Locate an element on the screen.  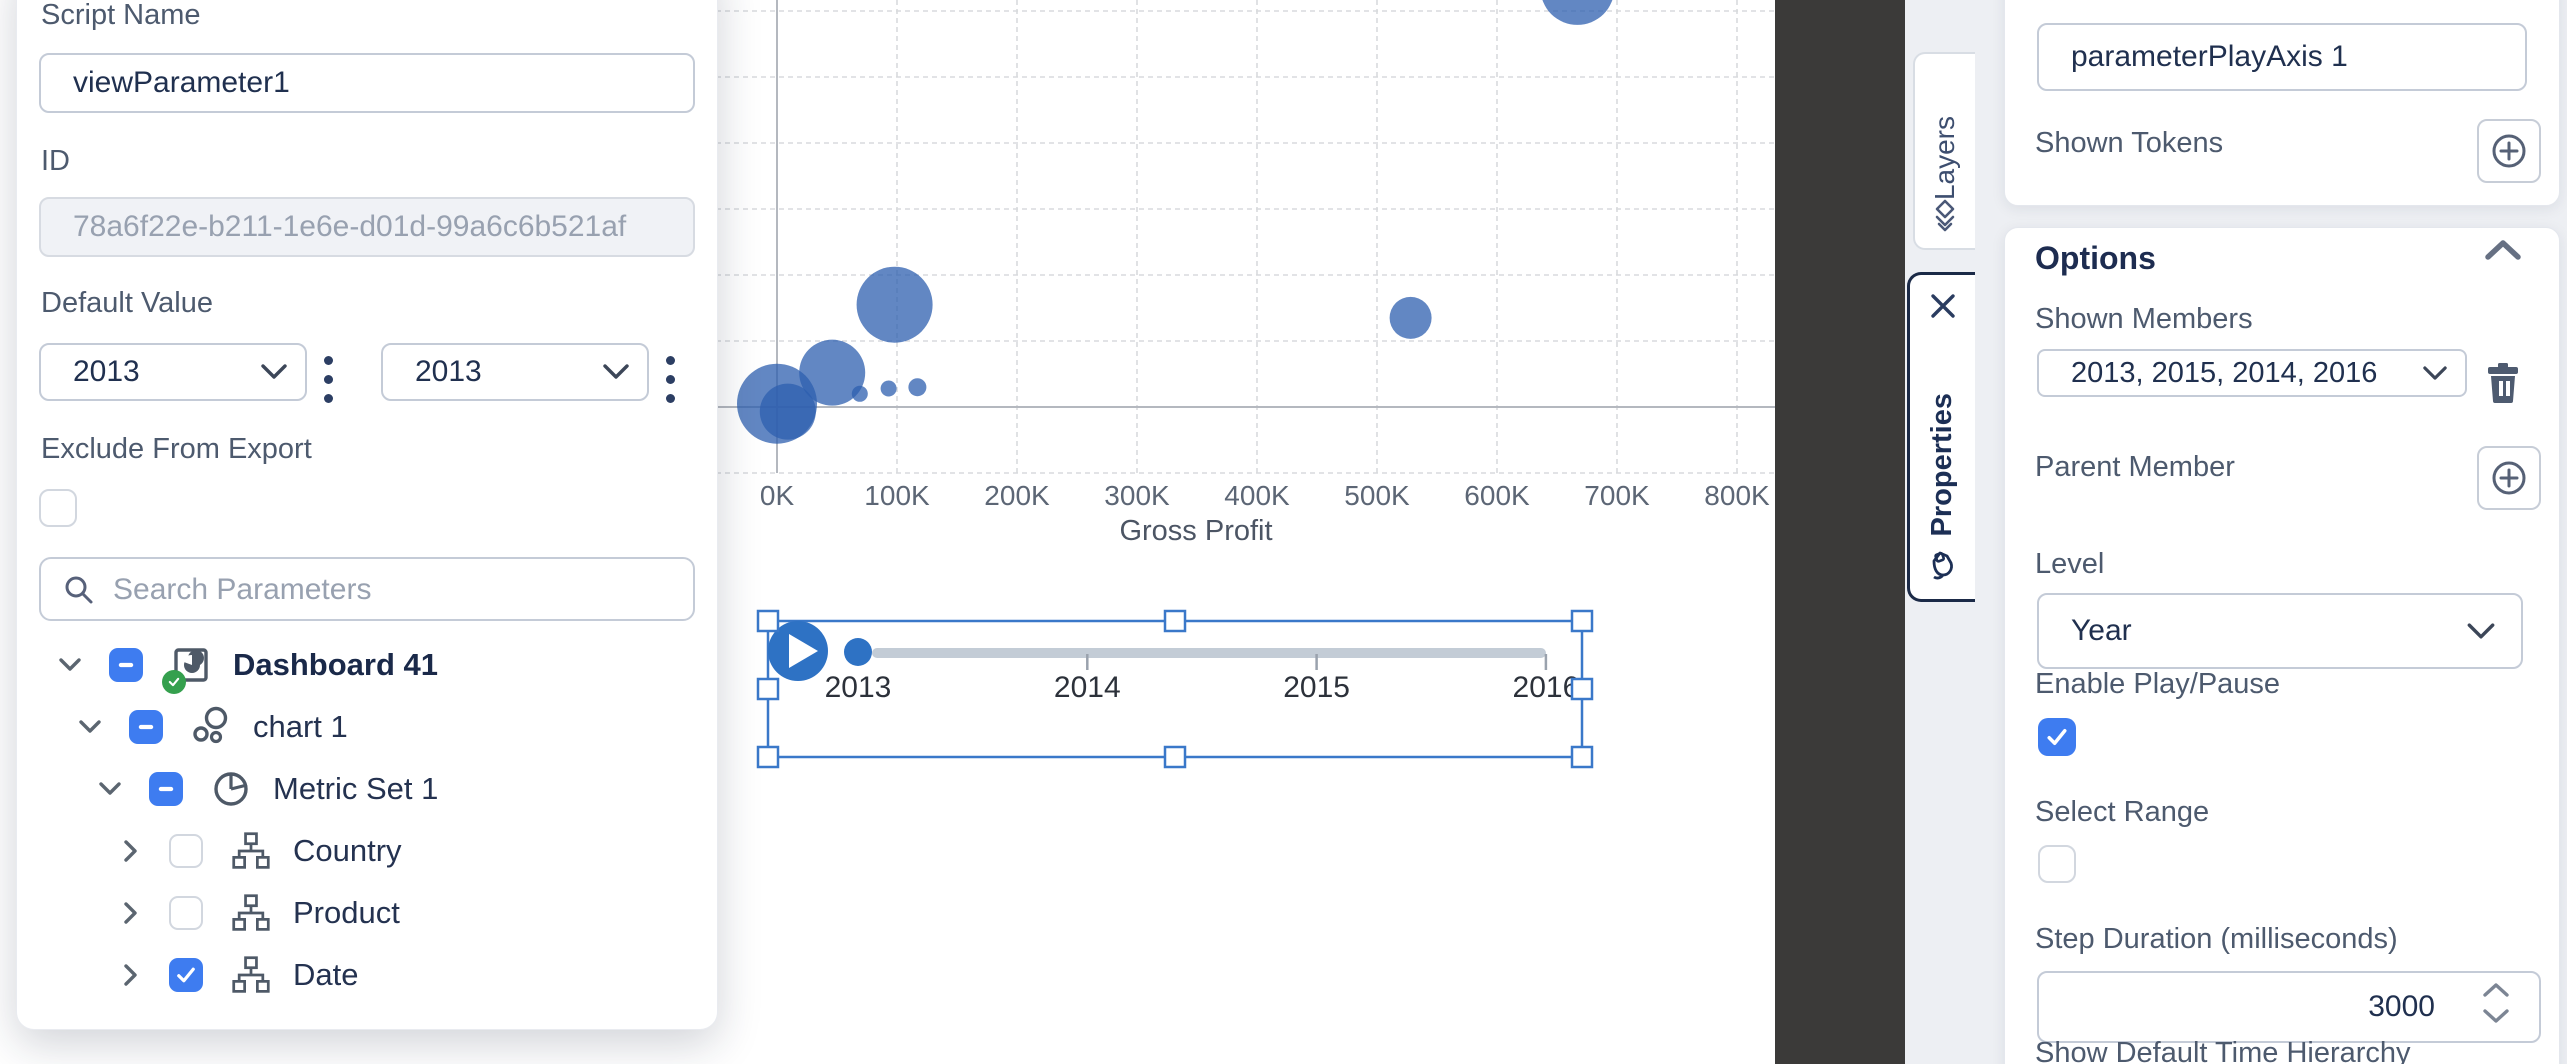
close-icon-wrap is located at coordinates (1942, 306).